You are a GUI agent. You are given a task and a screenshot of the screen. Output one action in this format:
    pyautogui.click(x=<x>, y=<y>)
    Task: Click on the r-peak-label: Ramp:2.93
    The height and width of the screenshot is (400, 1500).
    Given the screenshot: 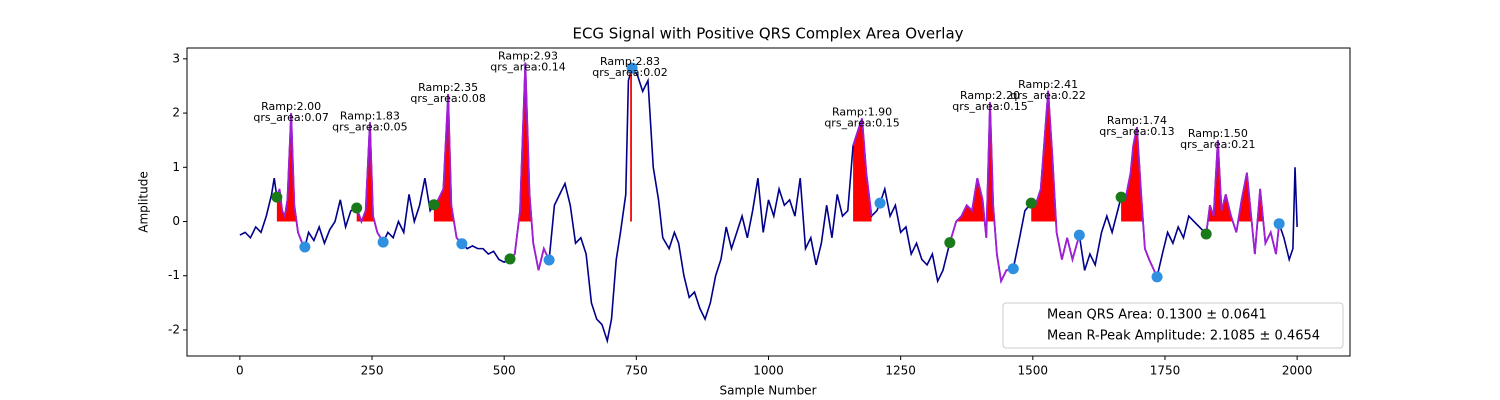 What is the action you would take?
    pyautogui.click(x=528, y=56)
    